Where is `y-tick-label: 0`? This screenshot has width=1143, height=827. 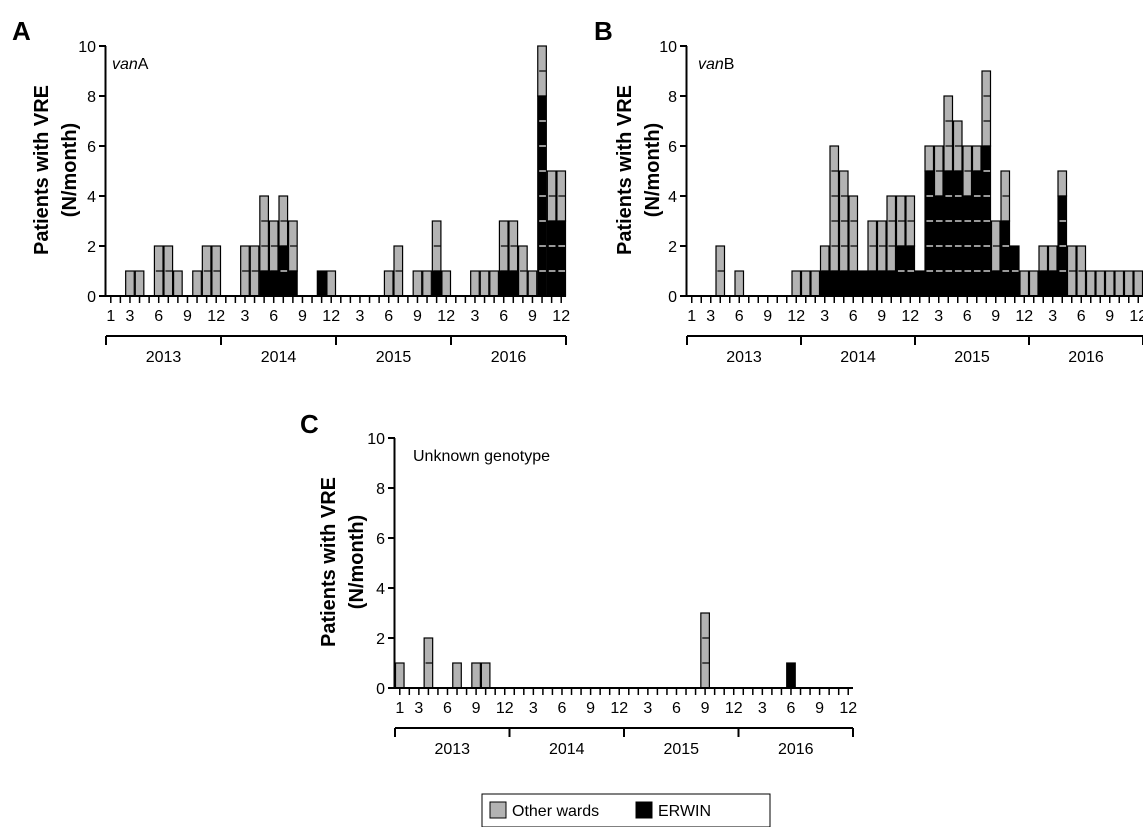 y-tick-label: 0 is located at coordinates (91, 297).